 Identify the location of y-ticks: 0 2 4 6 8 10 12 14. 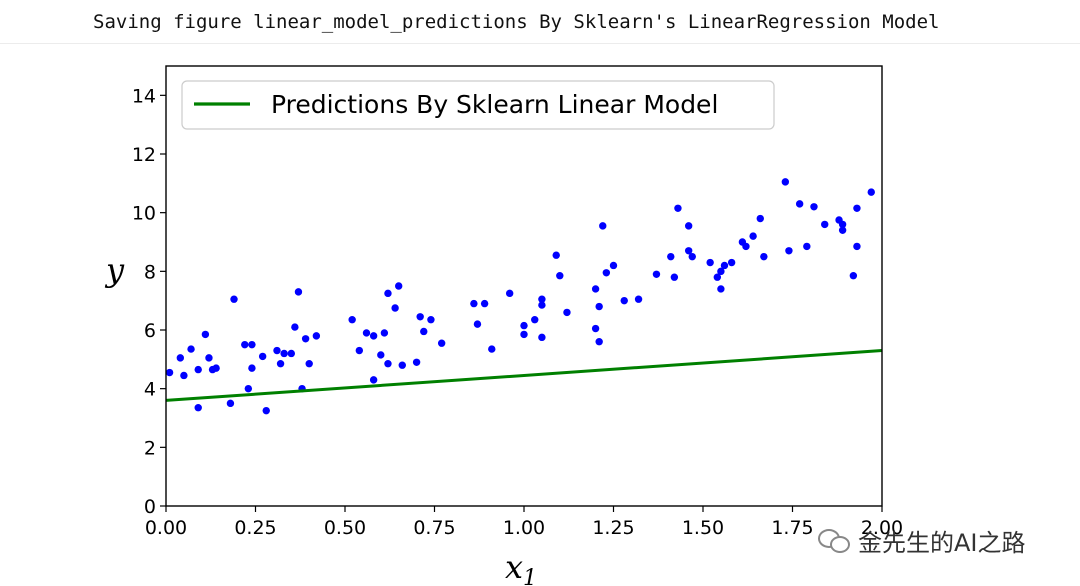
(149, 301).